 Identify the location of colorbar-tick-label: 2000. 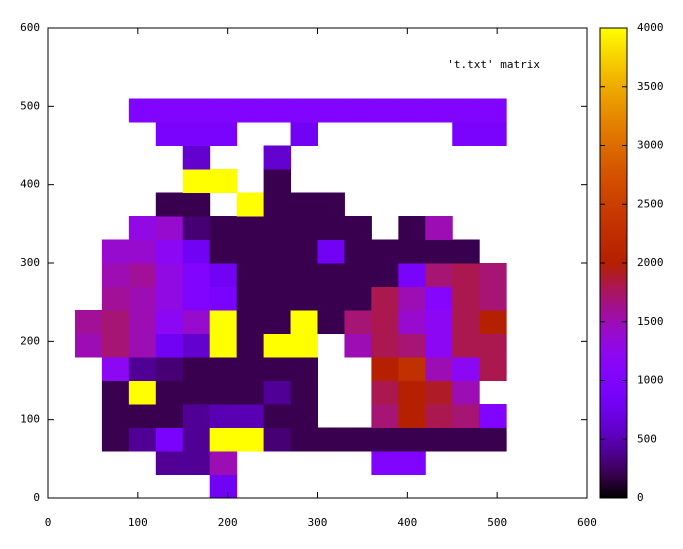
(650, 262).